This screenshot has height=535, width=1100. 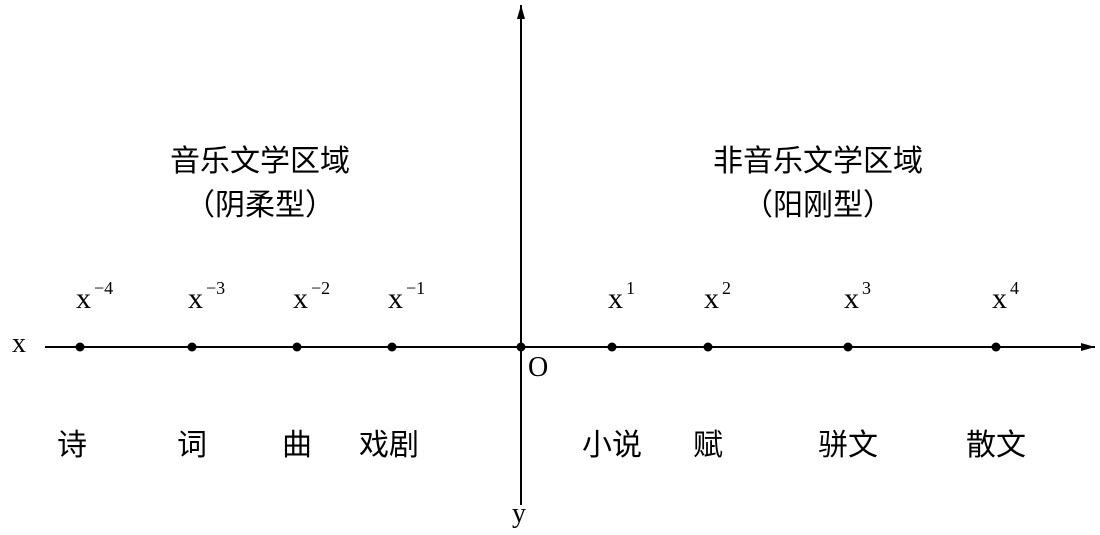 What do you see at coordinates (1014, 288) in the screenshot?
I see `power-exponent: 4` at bounding box center [1014, 288].